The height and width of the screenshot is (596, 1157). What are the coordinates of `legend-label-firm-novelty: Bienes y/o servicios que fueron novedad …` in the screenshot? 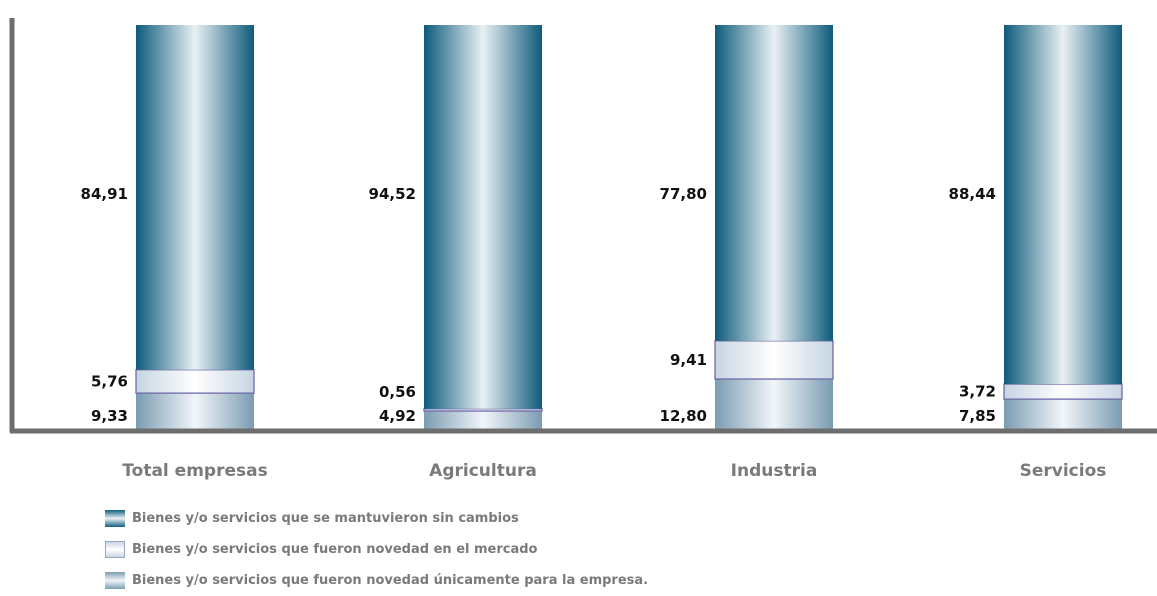 It's located at (390, 580).